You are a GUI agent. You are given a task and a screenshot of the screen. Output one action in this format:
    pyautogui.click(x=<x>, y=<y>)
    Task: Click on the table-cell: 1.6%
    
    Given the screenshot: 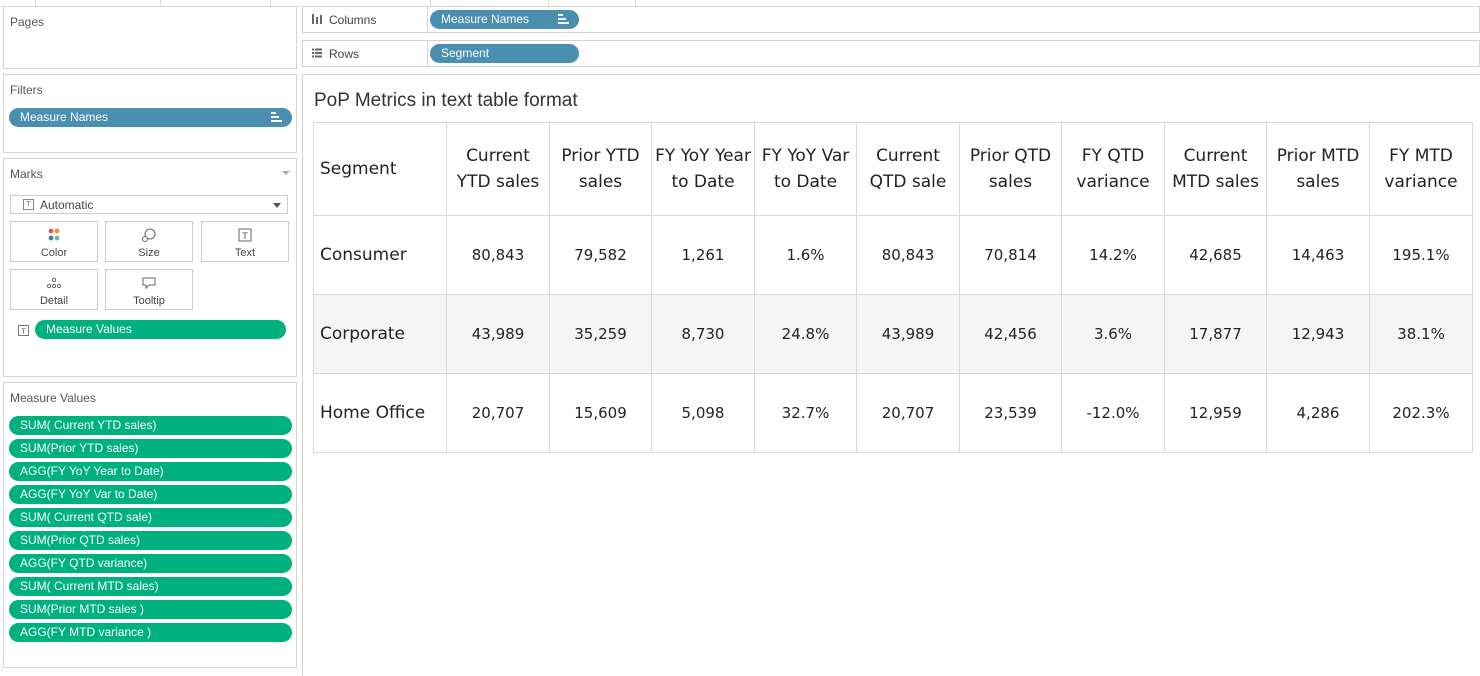 What is the action you would take?
    pyautogui.click(x=805, y=255)
    